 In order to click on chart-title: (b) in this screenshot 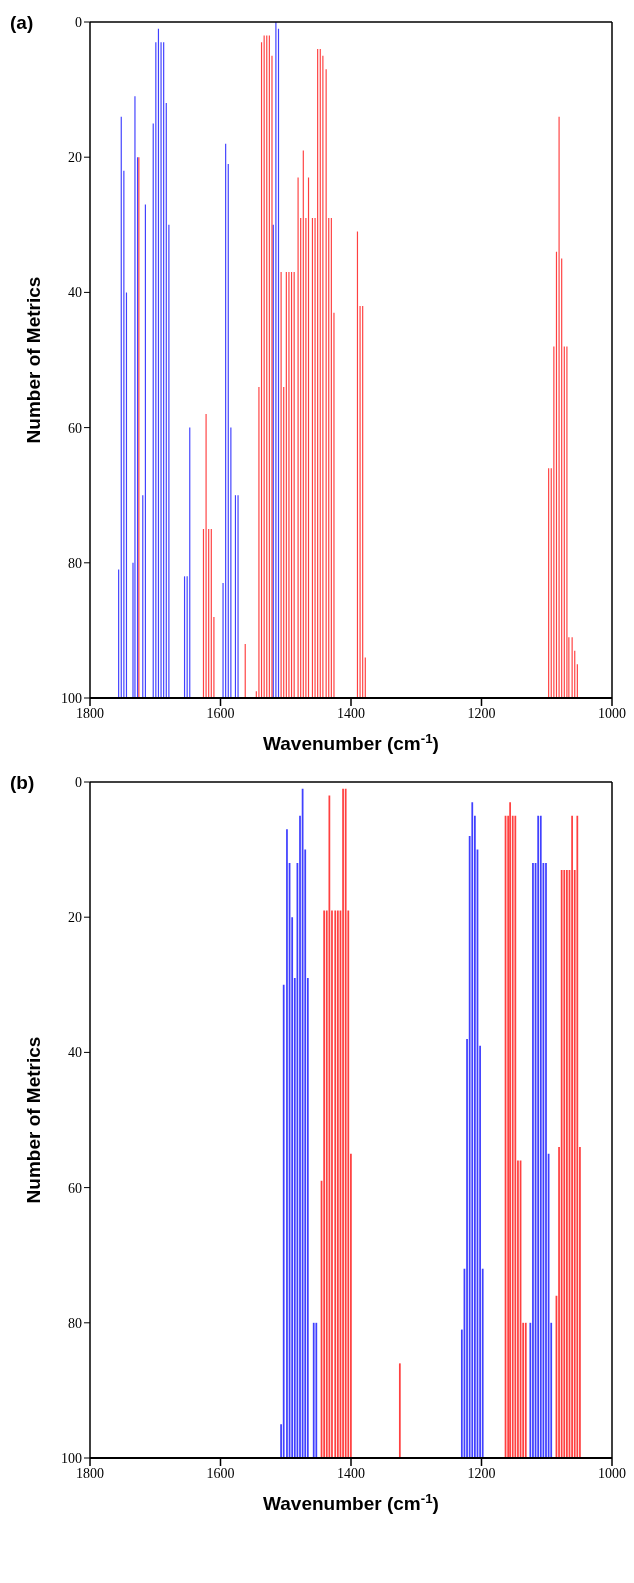, I will do `click(22, 783)`.